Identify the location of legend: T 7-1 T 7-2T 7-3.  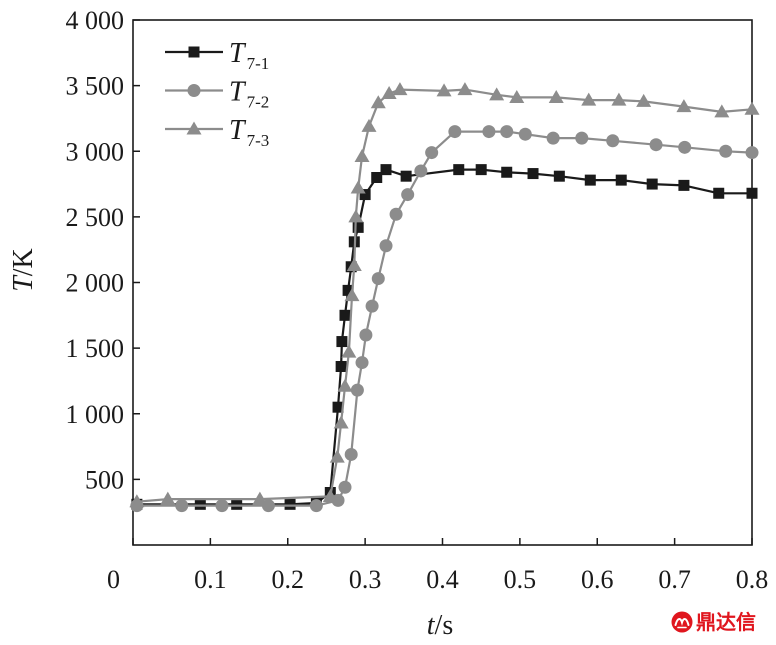
(217, 94).